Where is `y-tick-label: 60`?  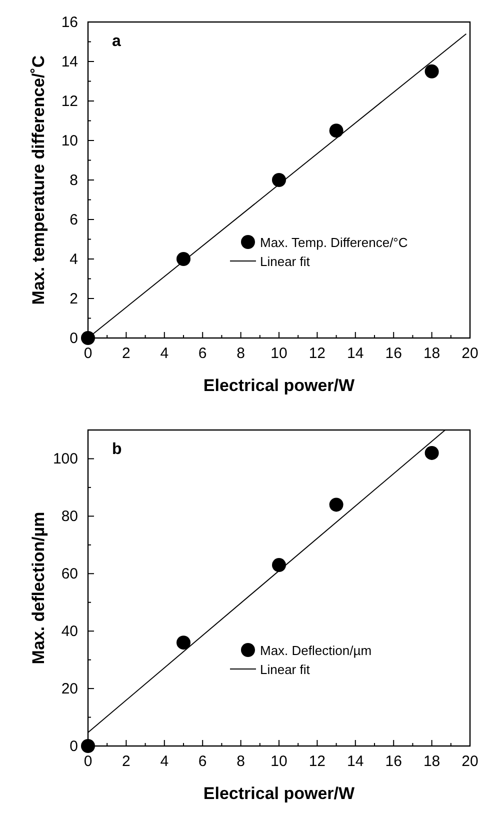 y-tick-label: 60 is located at coordinates (69, 574).